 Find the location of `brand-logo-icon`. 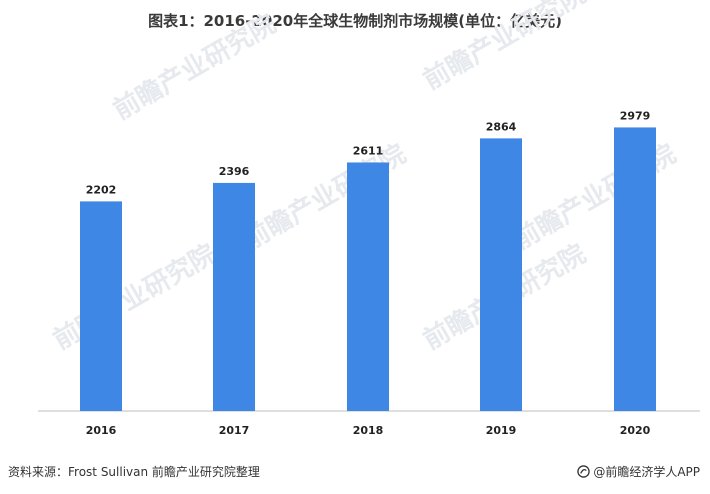

brand-logo-icon is located at coordinates (584, 471).